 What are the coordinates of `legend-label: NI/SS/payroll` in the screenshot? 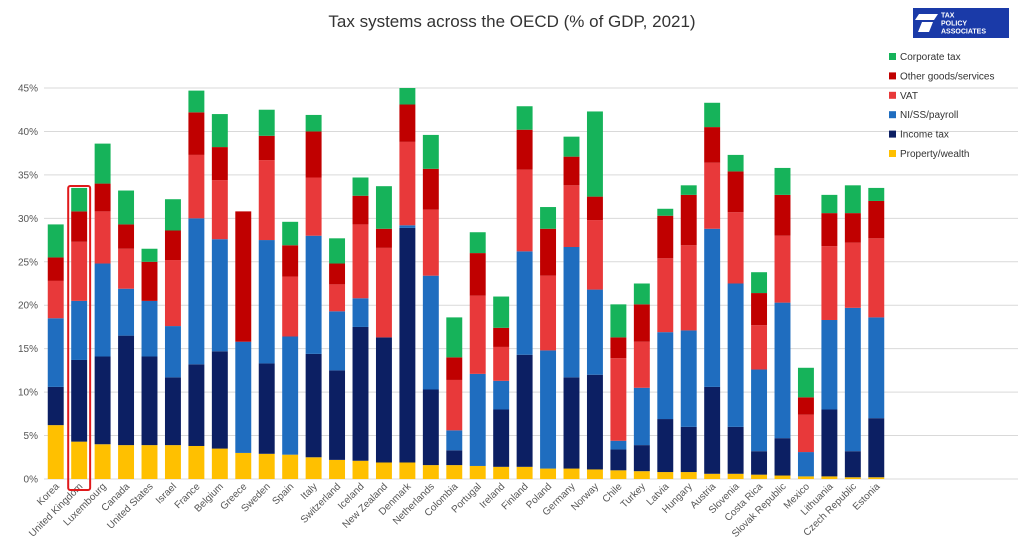 It's located at (929, 115).